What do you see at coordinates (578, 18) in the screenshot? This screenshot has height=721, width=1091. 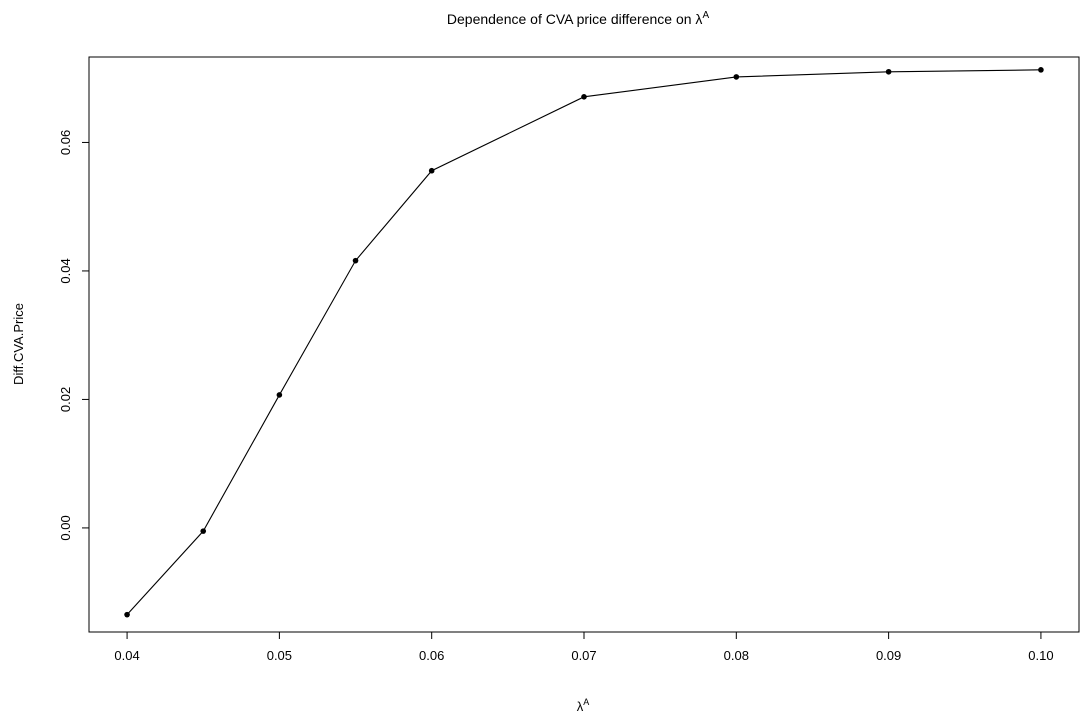 I see `chart-title: Dependence of CVA price difference on λA` at bounding box center [578, 18].